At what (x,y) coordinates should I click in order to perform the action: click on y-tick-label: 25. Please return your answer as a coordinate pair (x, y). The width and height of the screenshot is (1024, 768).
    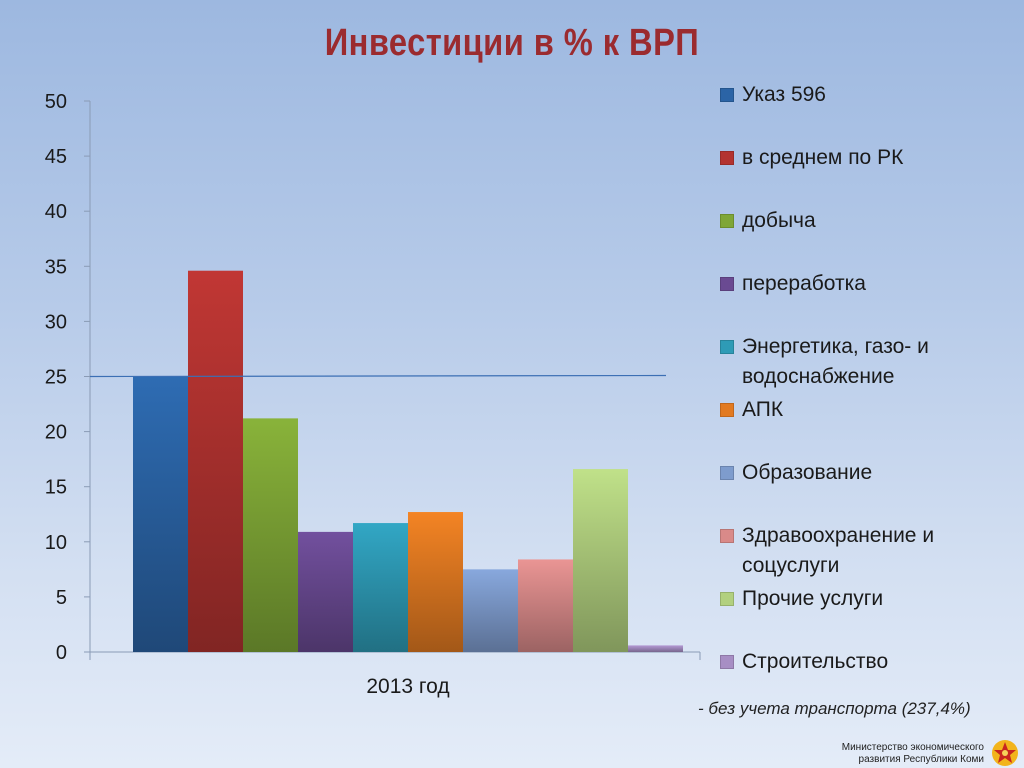
    Looking at the image, I should click on (56, 378).